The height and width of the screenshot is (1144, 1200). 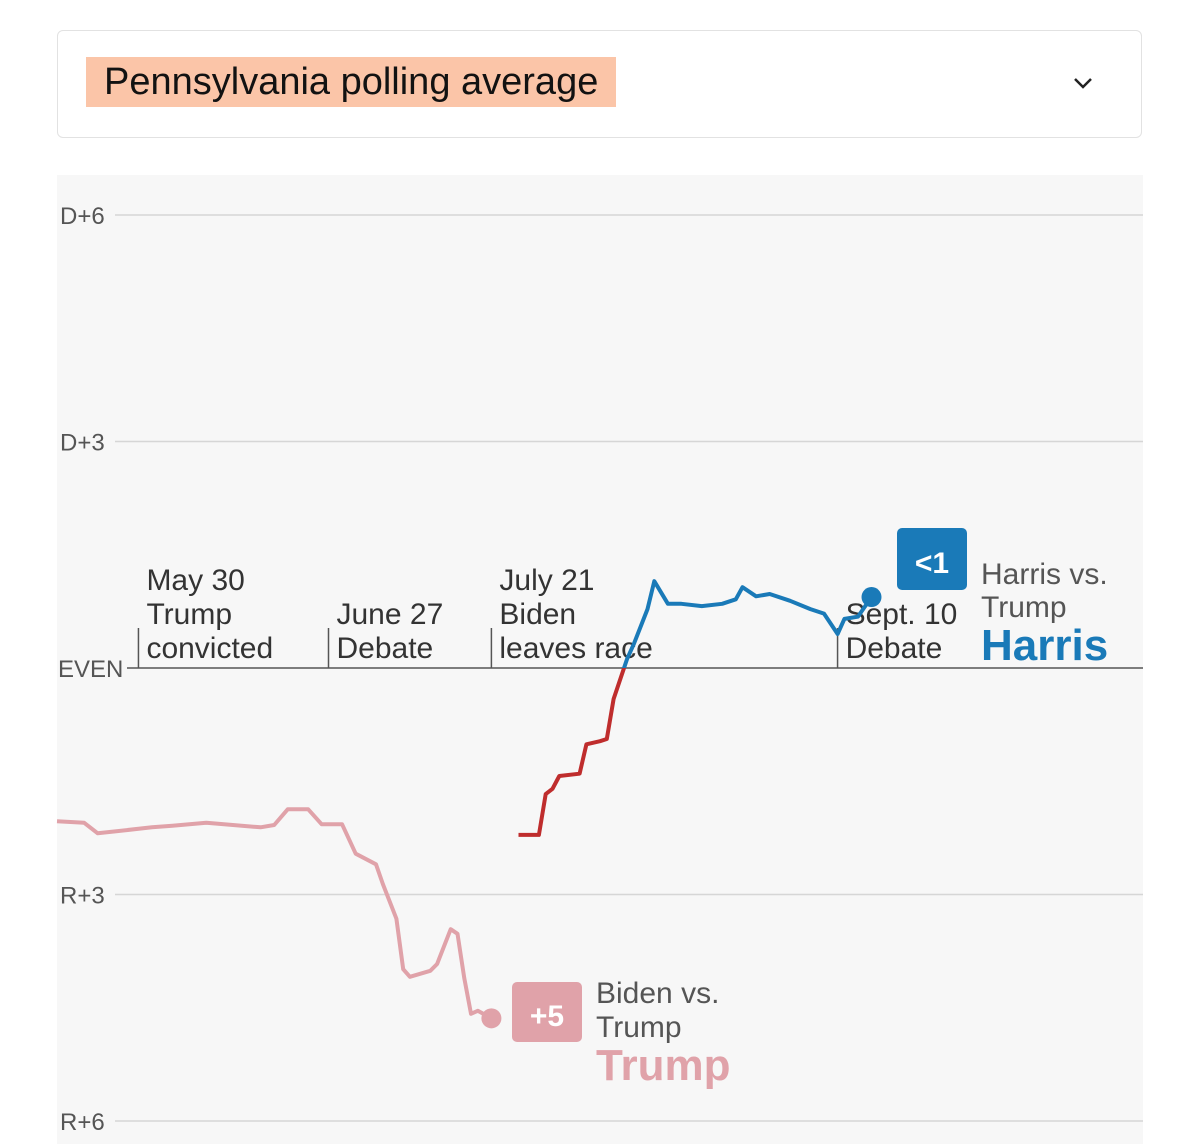 I want to click on leader-label: Harris, so click(x=1044, y=645).